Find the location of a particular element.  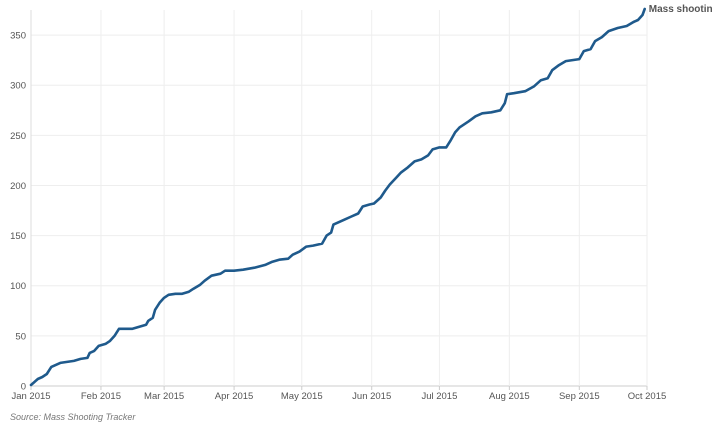

chart-source-note: Source: Mass Shooting Tracker is located at coordinates (73, 417).